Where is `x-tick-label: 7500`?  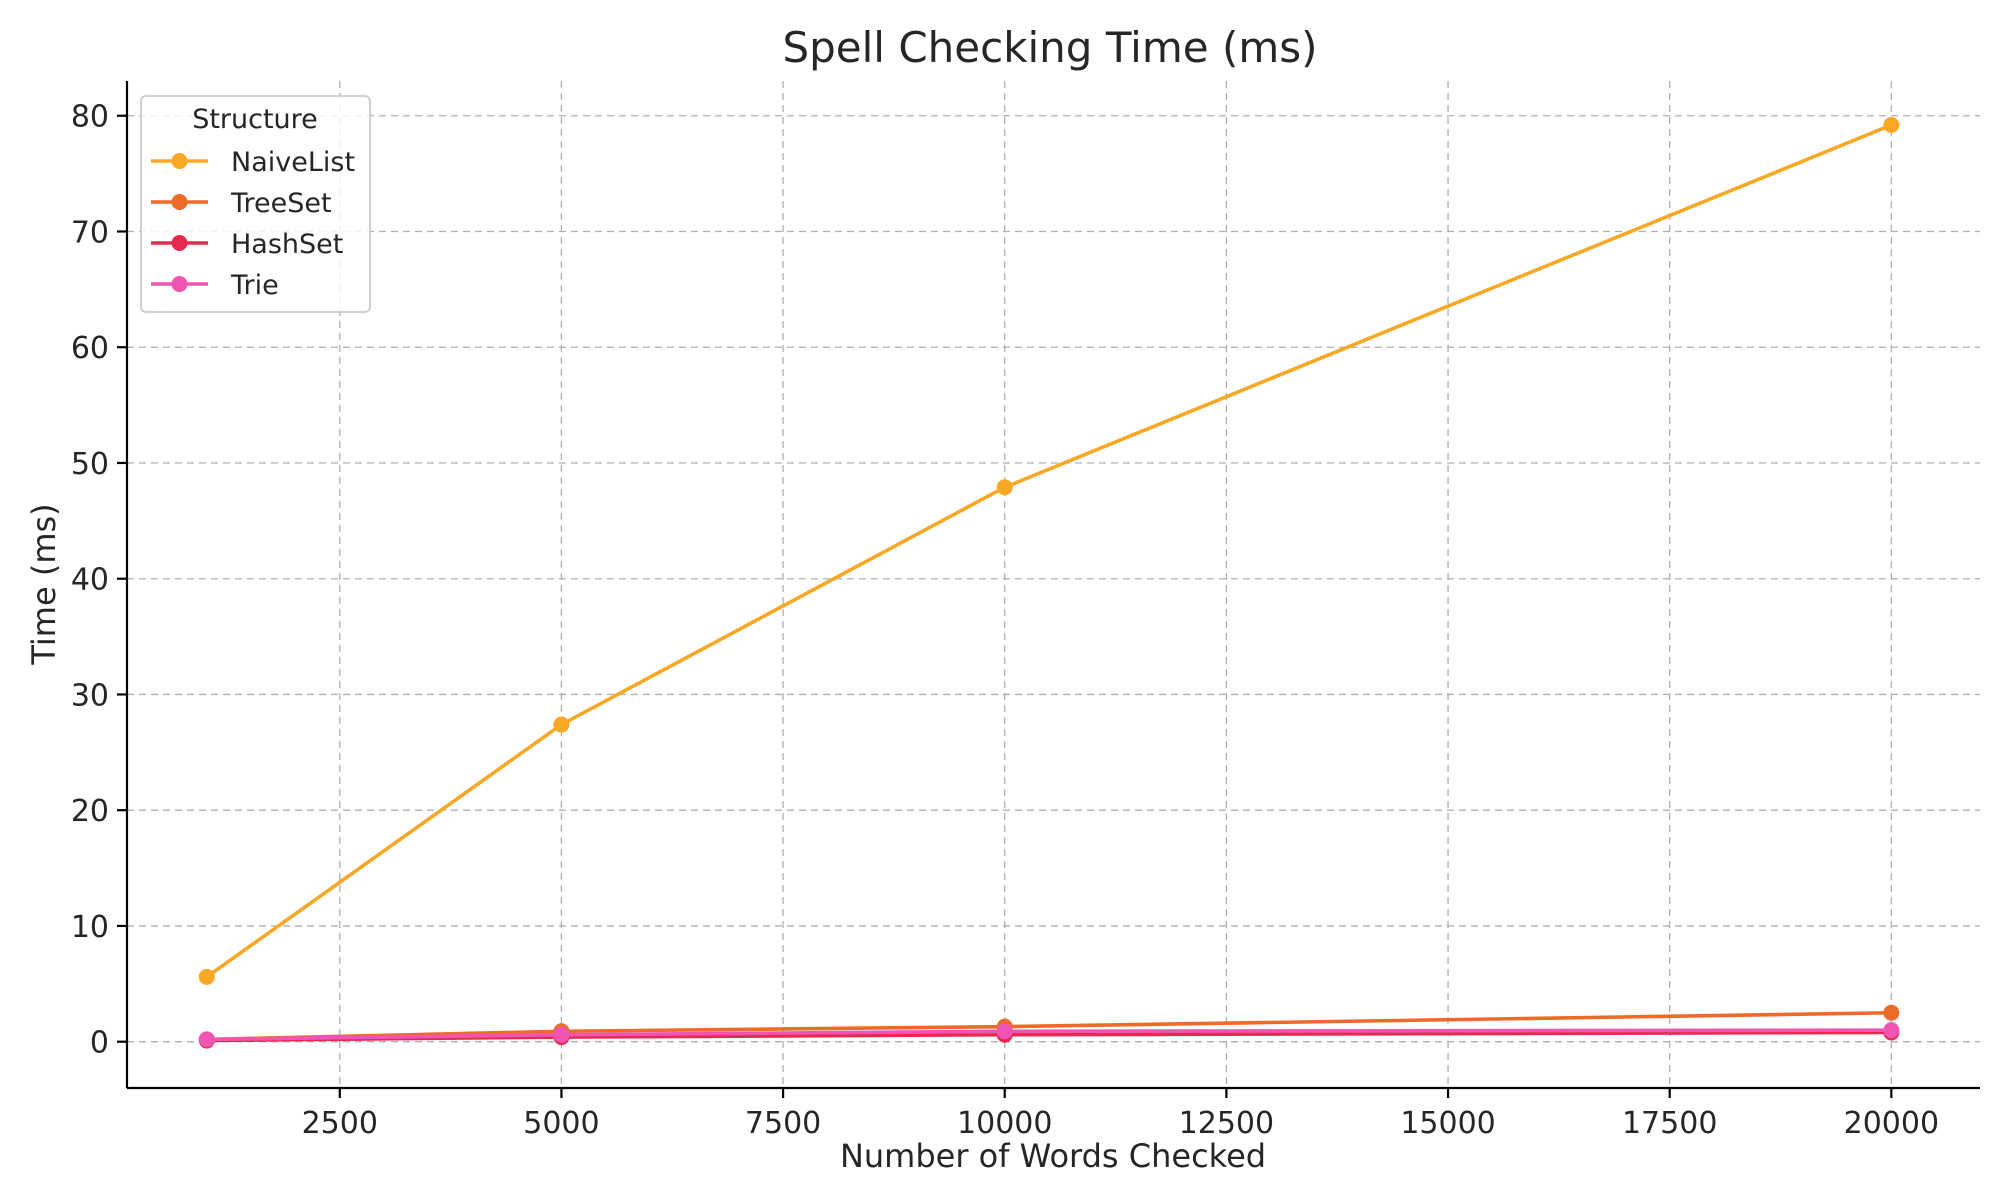
x-tick-label: 7500 is located at coordinates (783, 1123).